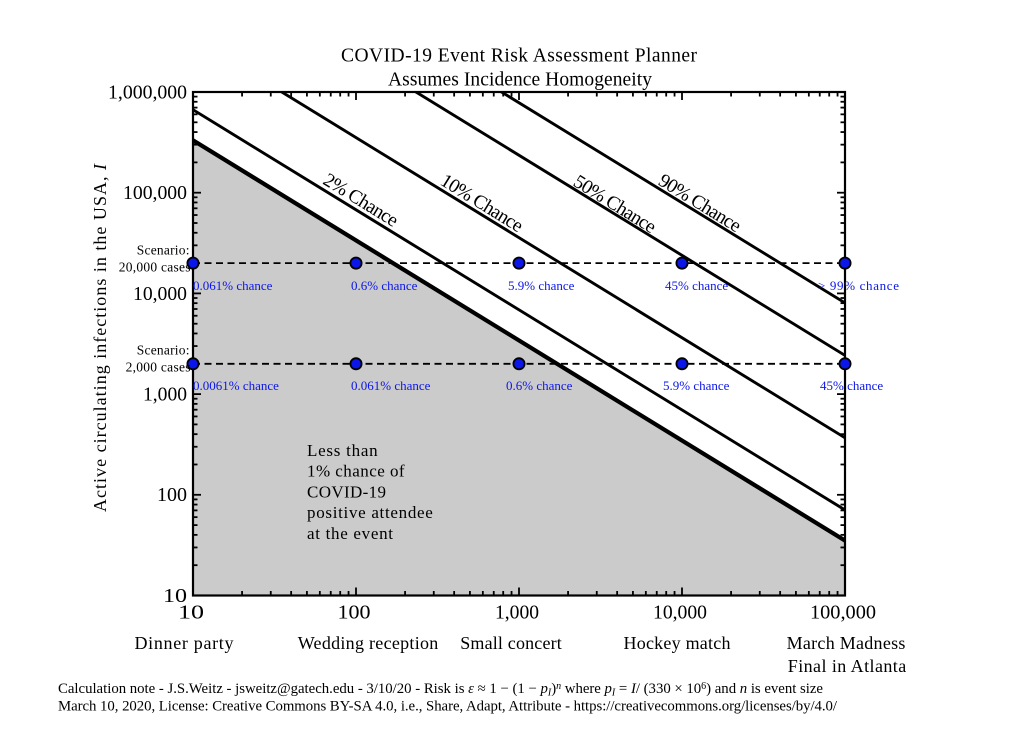 The height and width of the screenshot is (742, 1024). I want to click on svg-text: positive attendee, so click(370, 512).